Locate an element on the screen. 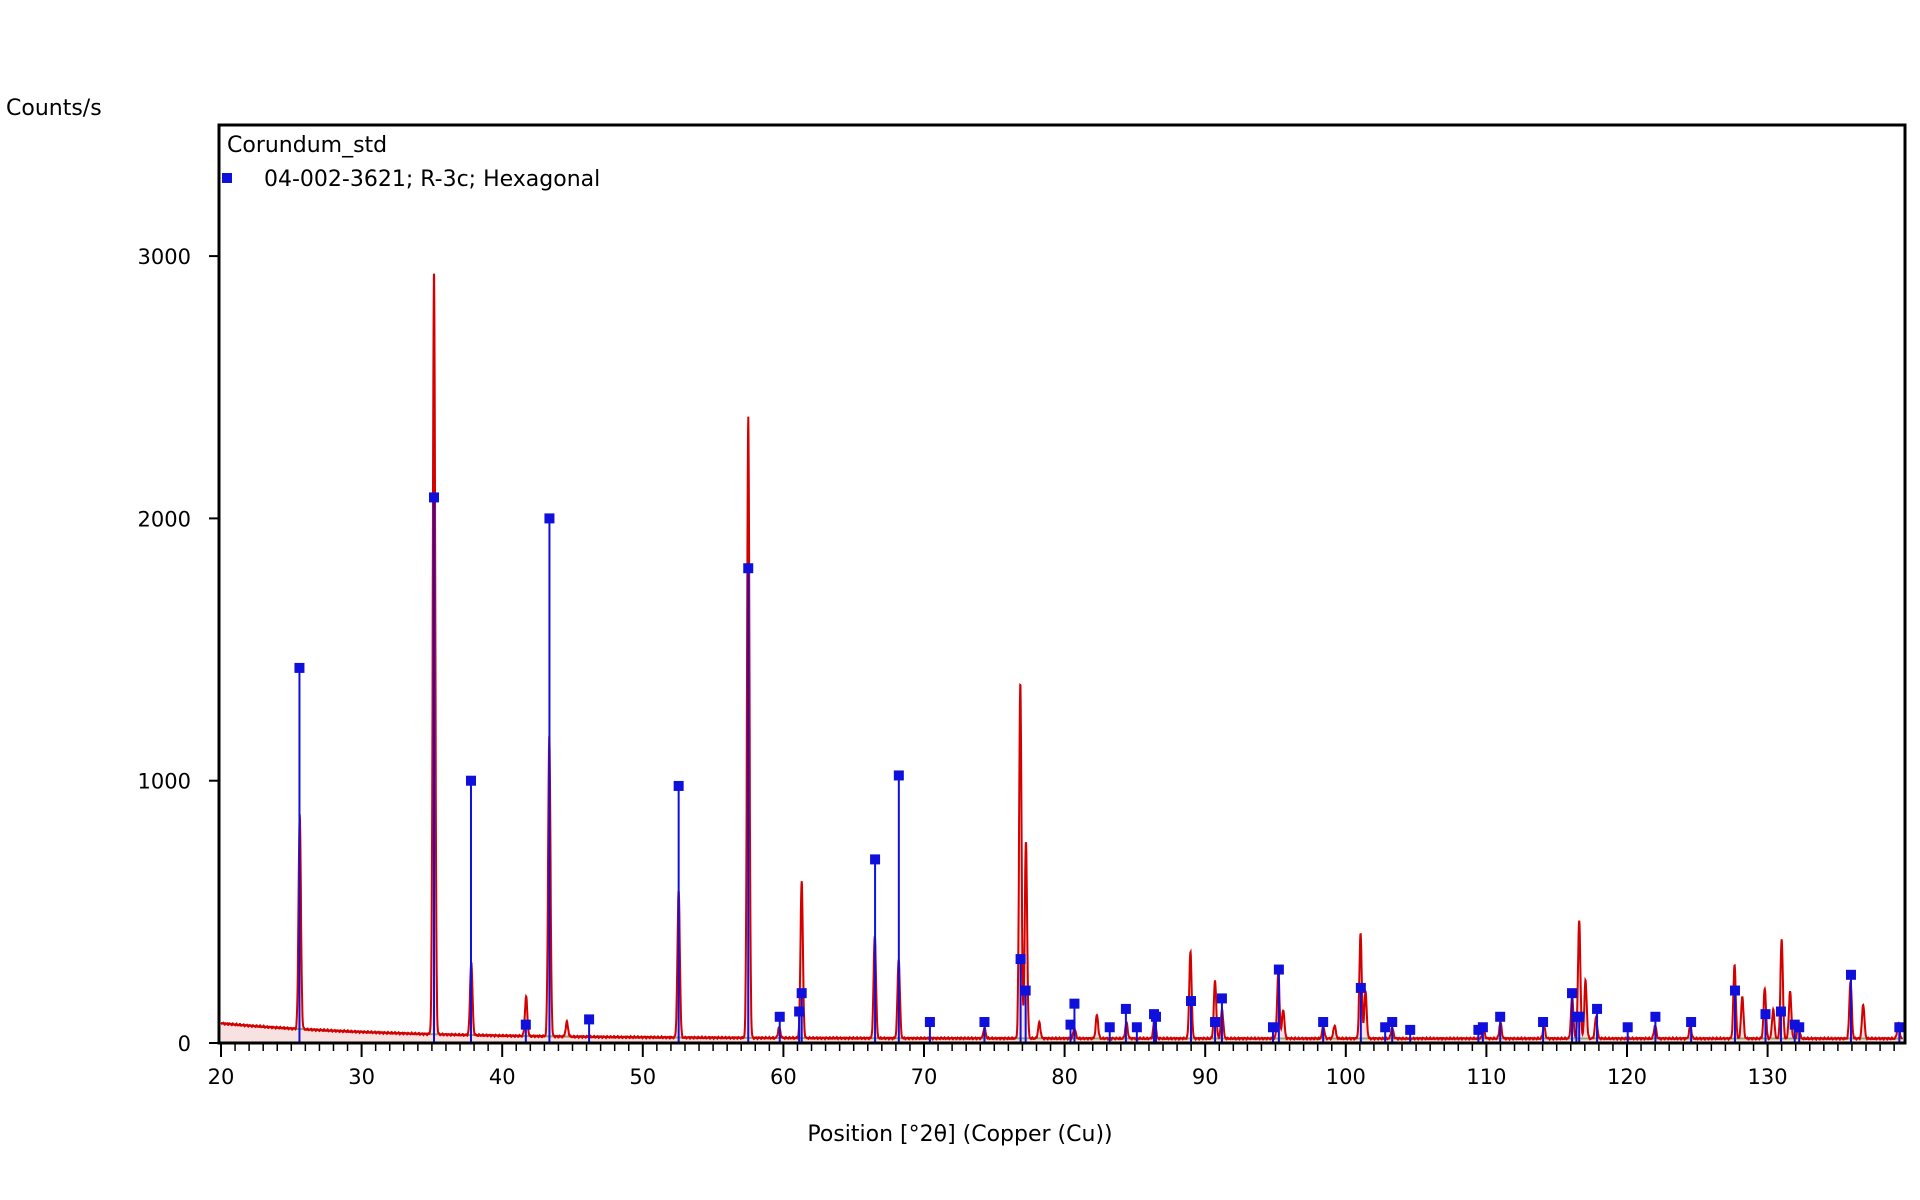 The width and height of the screenshot is (1920, 1200). legend-entry-reference: 04-002-3621; R-3c; Hexagonal is located at coordinates (432, 179).